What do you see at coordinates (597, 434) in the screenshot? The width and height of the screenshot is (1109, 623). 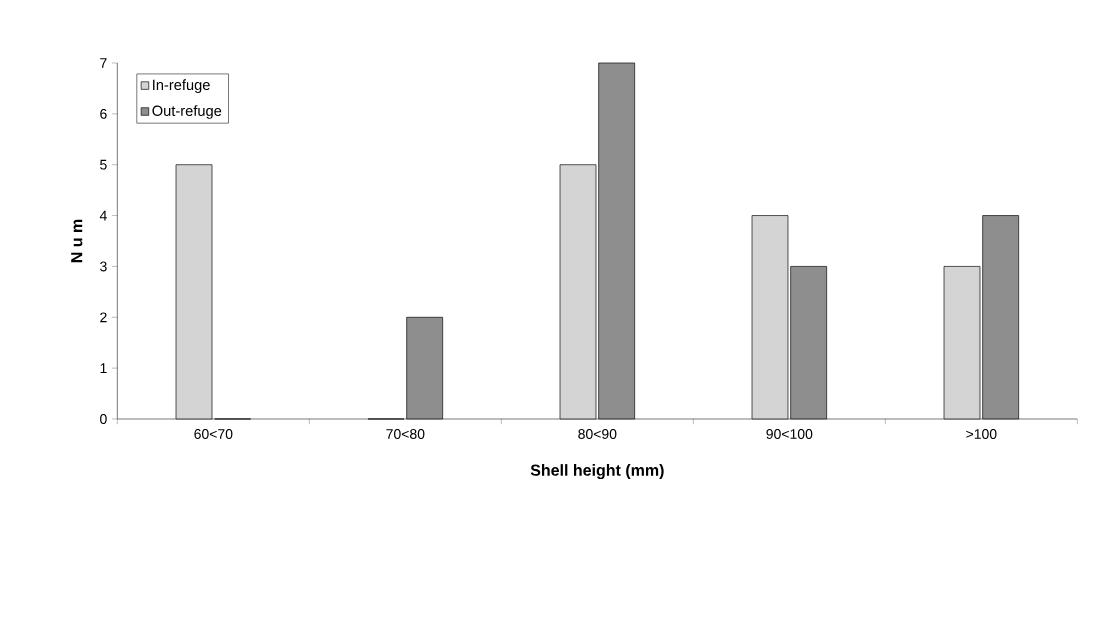 I see `x-tick-label: 80<90` at bounding box center [597, 434].